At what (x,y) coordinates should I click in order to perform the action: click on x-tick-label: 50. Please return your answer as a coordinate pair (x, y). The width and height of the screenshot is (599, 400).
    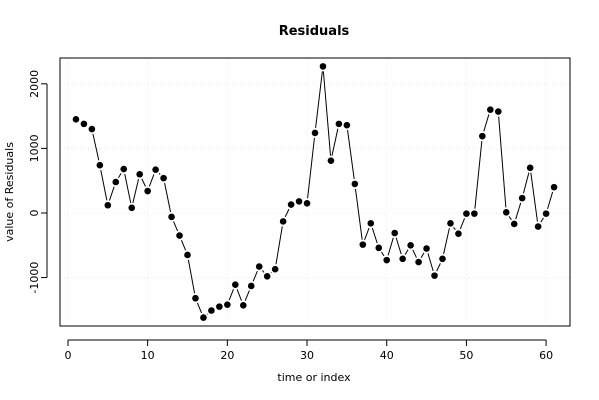
    Looking at the image, I should click on (466, 355).